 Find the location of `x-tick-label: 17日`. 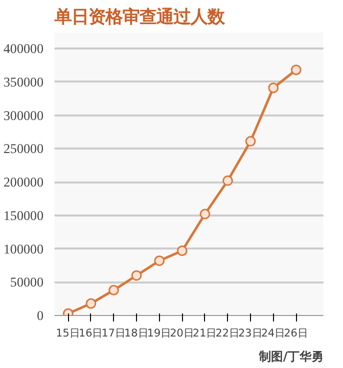

x-tick-label: 17日 is located at coordinates (113, 333).